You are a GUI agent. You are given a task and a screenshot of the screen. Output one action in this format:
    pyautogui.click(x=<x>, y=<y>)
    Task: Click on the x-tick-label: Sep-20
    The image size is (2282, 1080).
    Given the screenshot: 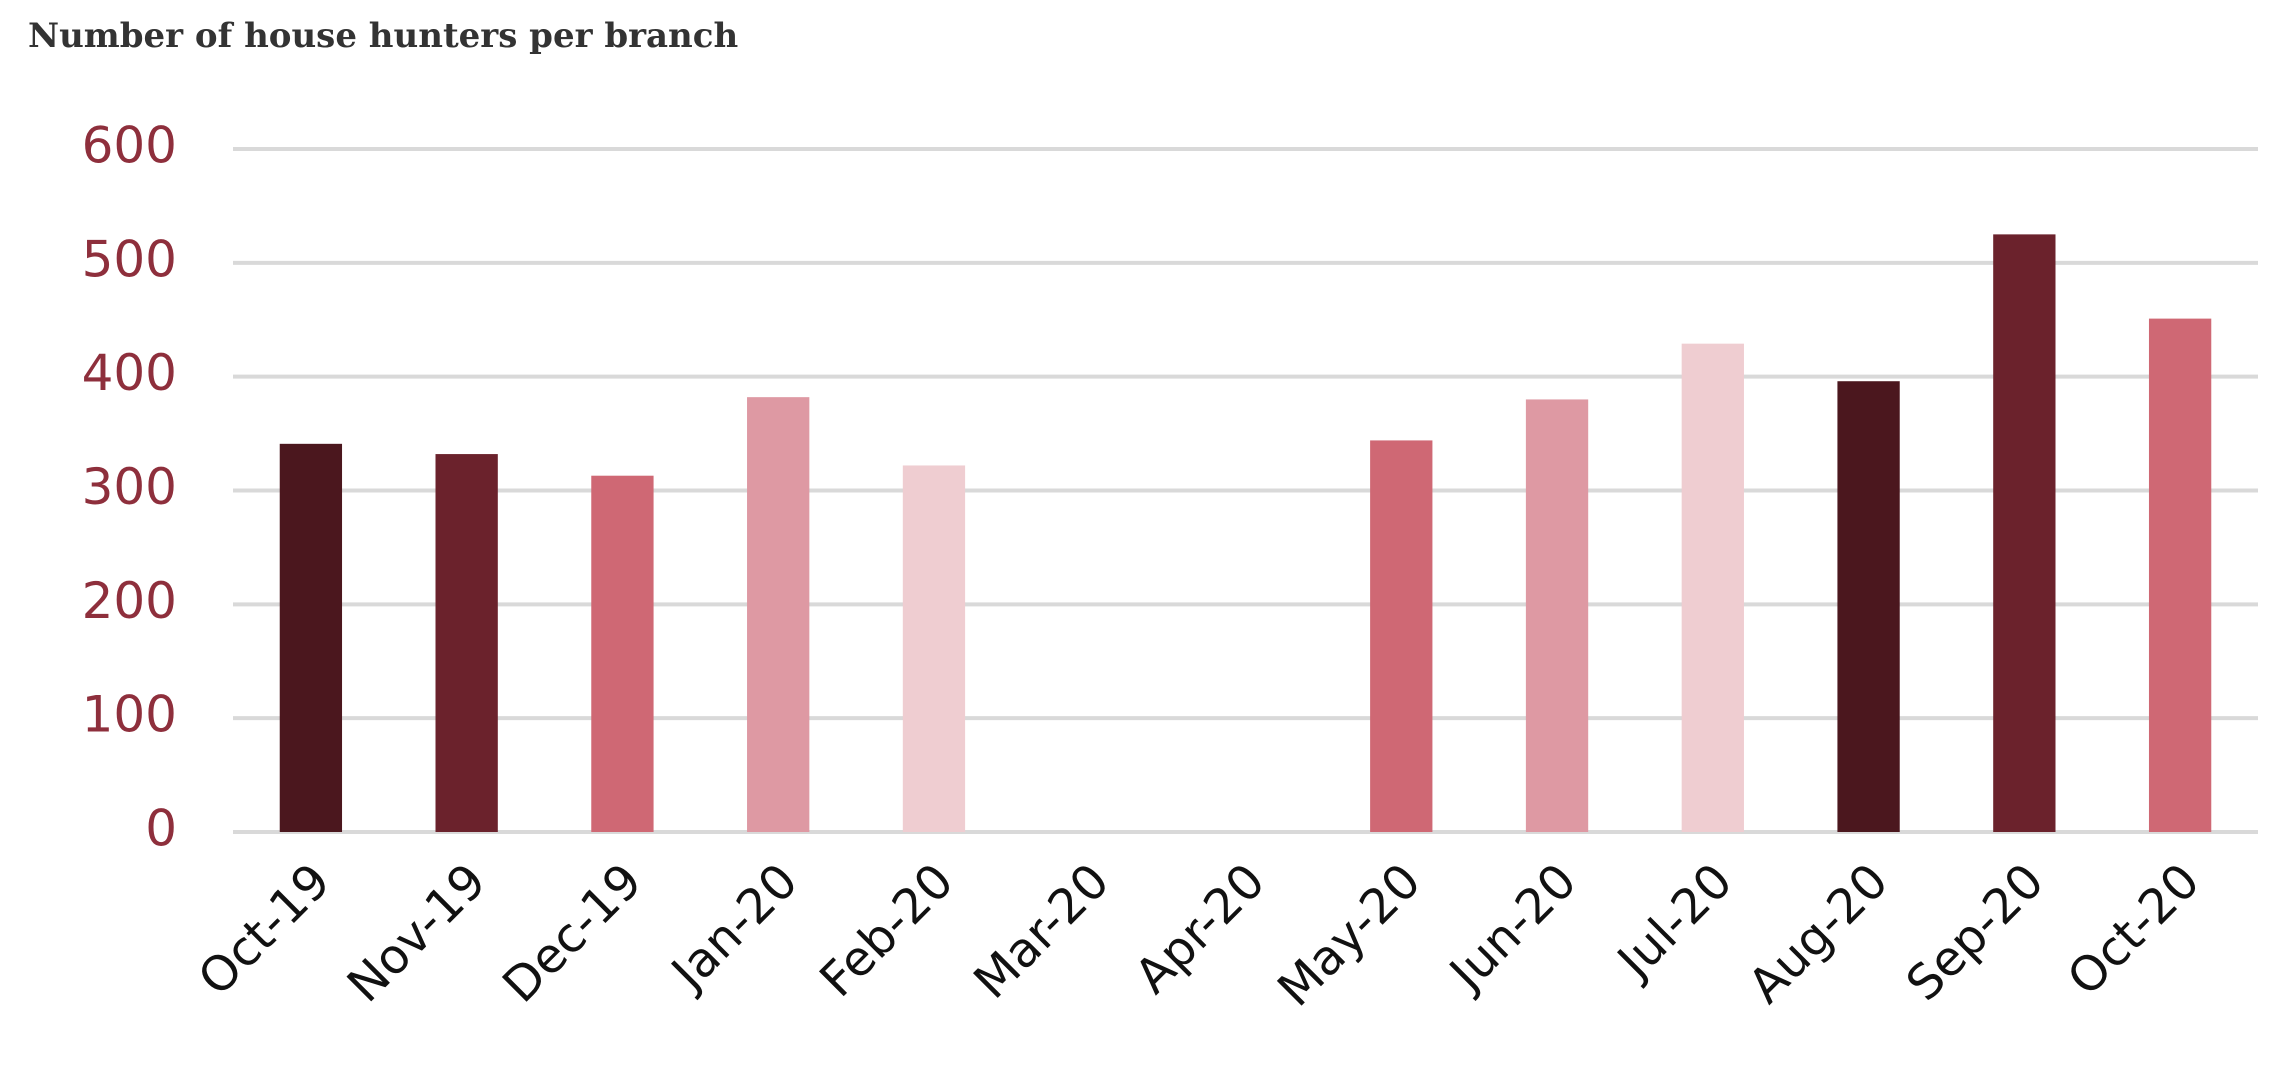 What is the action you would take?
    pyautogui.click(x=1975, y=932)
    